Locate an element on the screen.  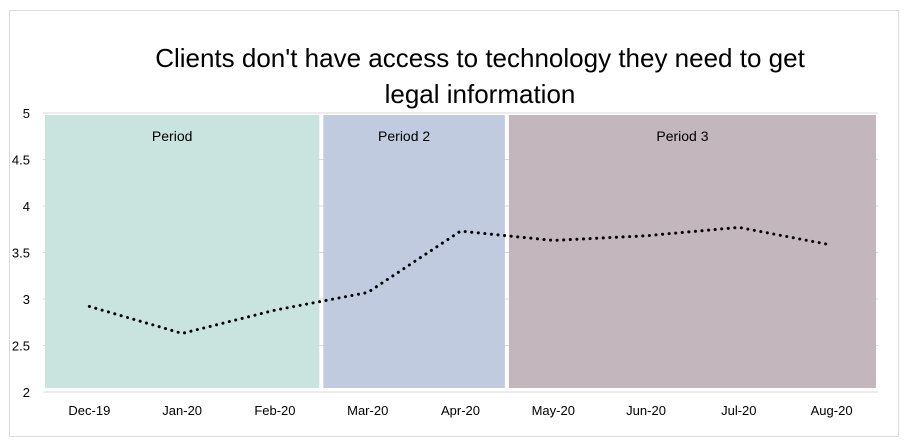
period-label-3: Period 3 is located at coordinates (682, 136).